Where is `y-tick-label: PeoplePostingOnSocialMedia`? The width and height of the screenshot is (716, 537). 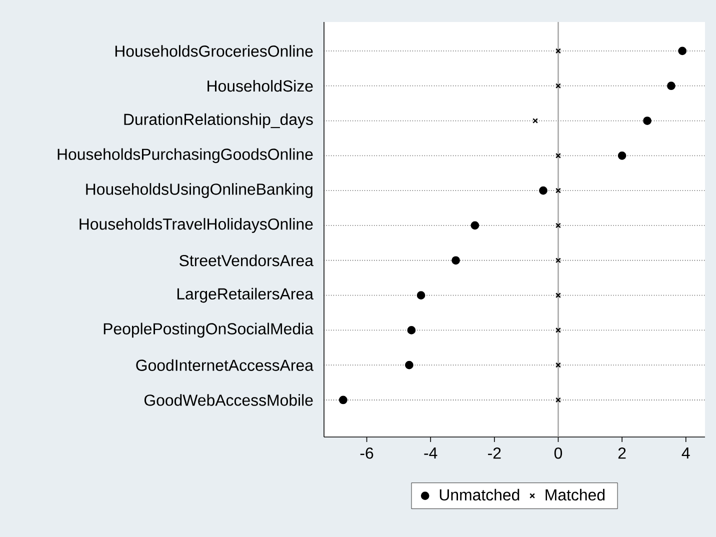 y-tick-label: PeoplePostingOnSocialMedia is located at coordinates (209, 330).